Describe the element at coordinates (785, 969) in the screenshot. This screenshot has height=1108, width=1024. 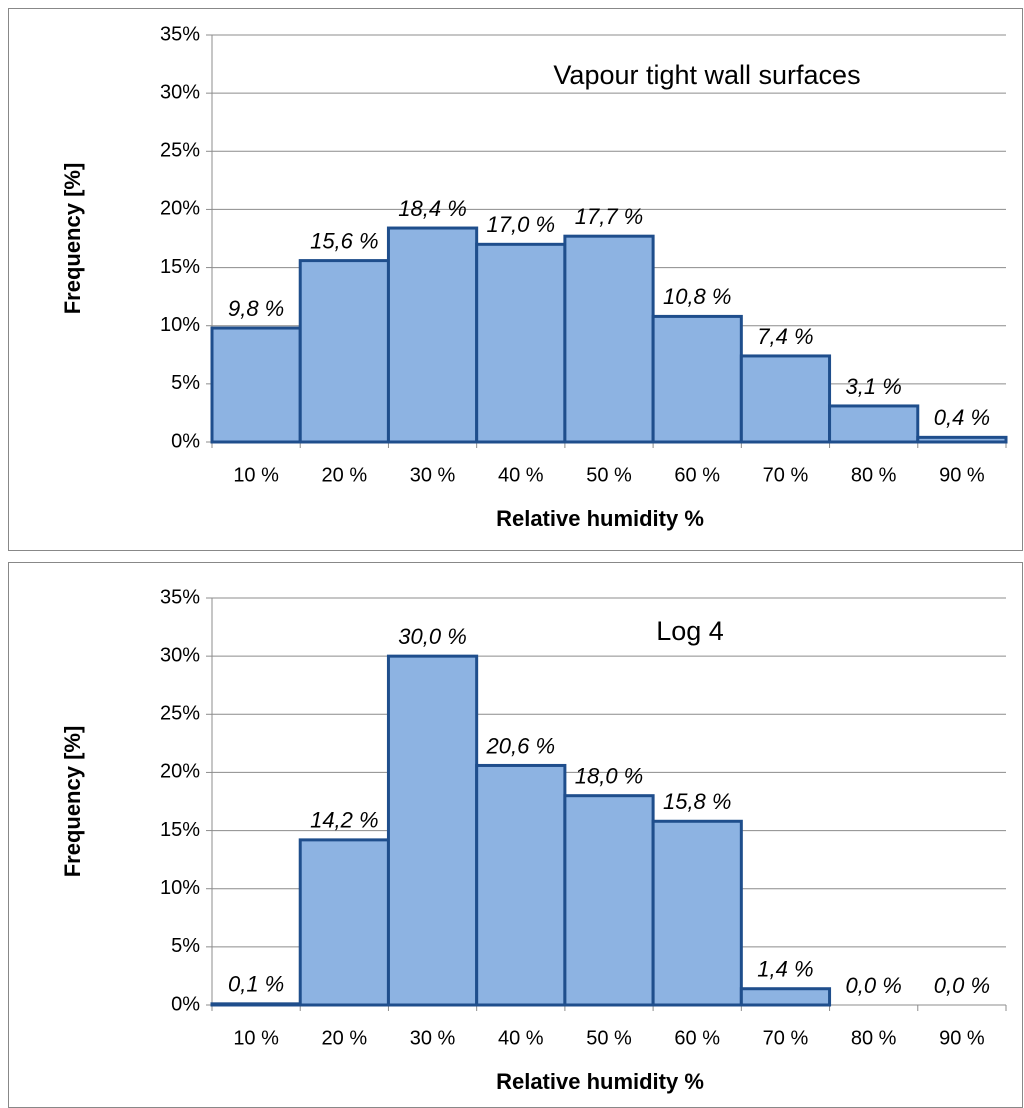
I see `value-label: 1,4 %` at that location.